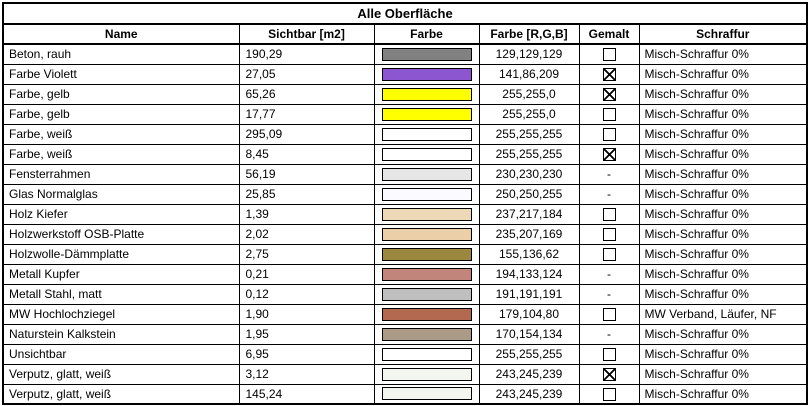  What do you see at coordinates (306, 94) in the screenshot?
I see `visible-area: 65,26` at bounding box center [306, 94].